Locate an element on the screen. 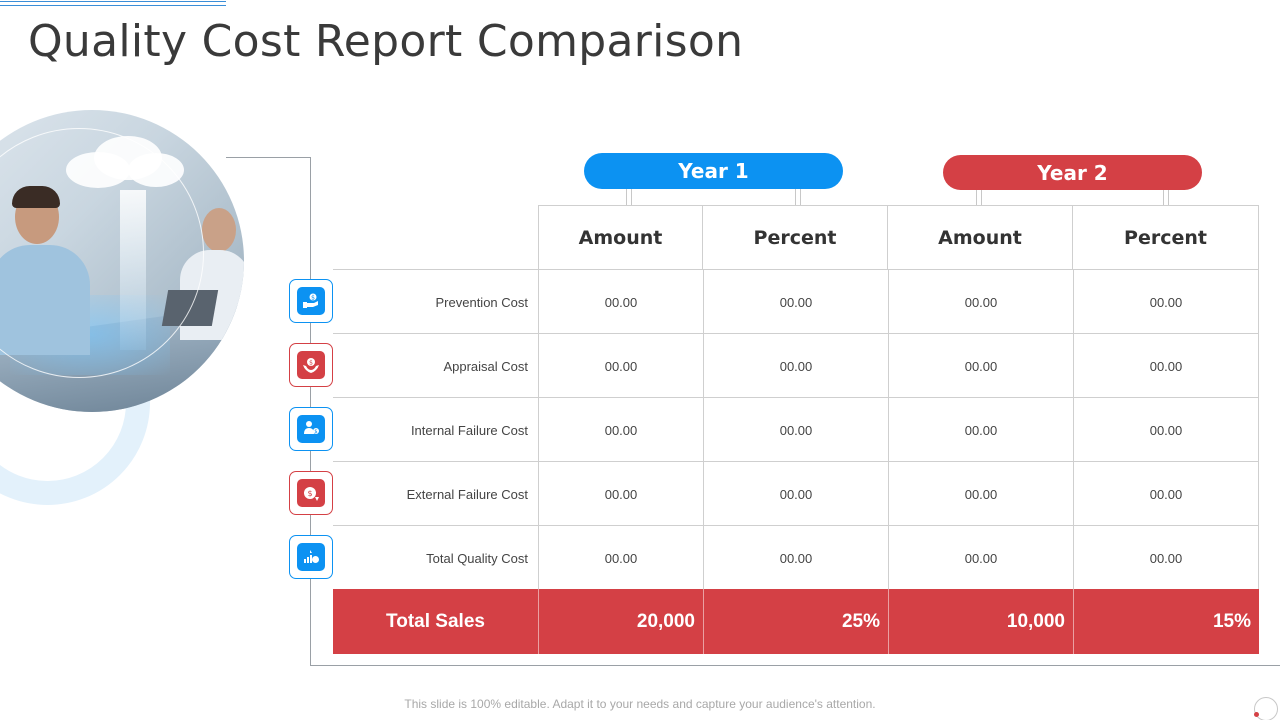  table-row: Prevention Cost 00.00 00.00 00.00 00.00 is located at coordinates (796, 301).